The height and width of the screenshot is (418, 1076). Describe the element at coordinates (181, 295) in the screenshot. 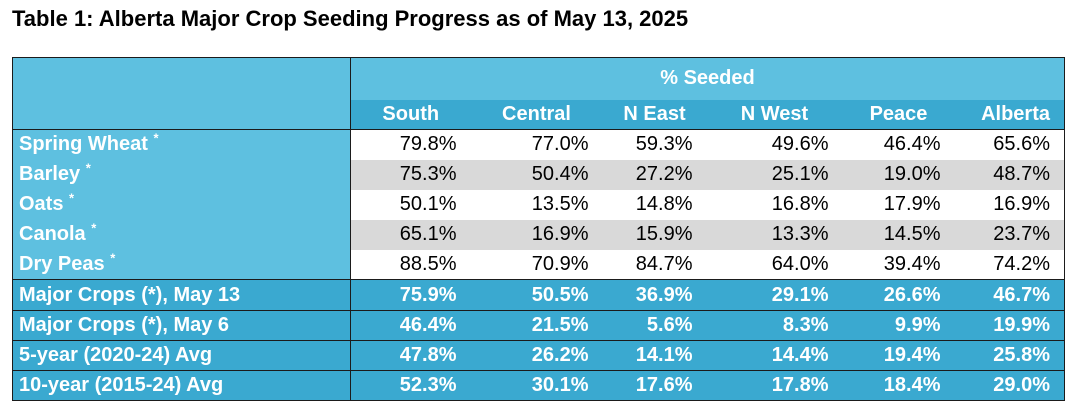

I see `row-label: Major Crops (*), May 13` at that location.